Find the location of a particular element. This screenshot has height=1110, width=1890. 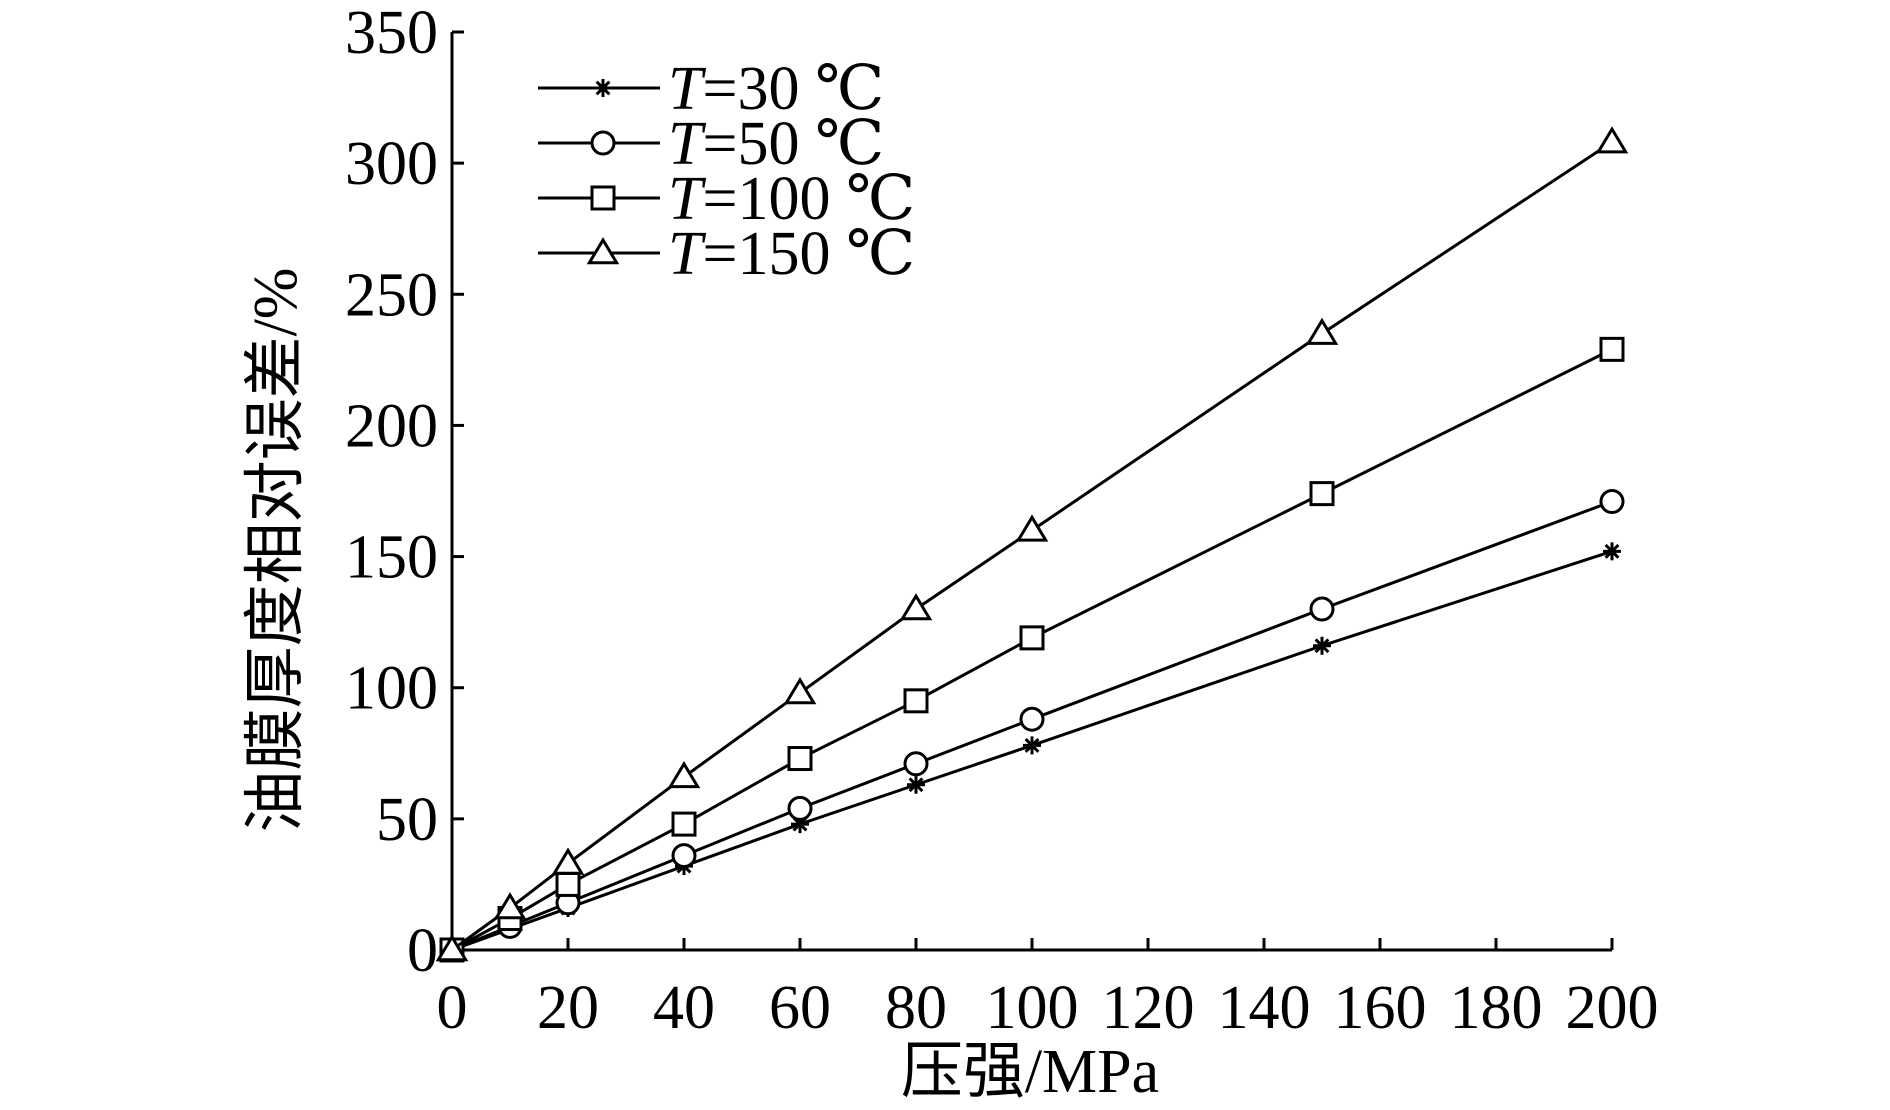

x-tick-label: 200 is located at coordinates (1612, 1008).